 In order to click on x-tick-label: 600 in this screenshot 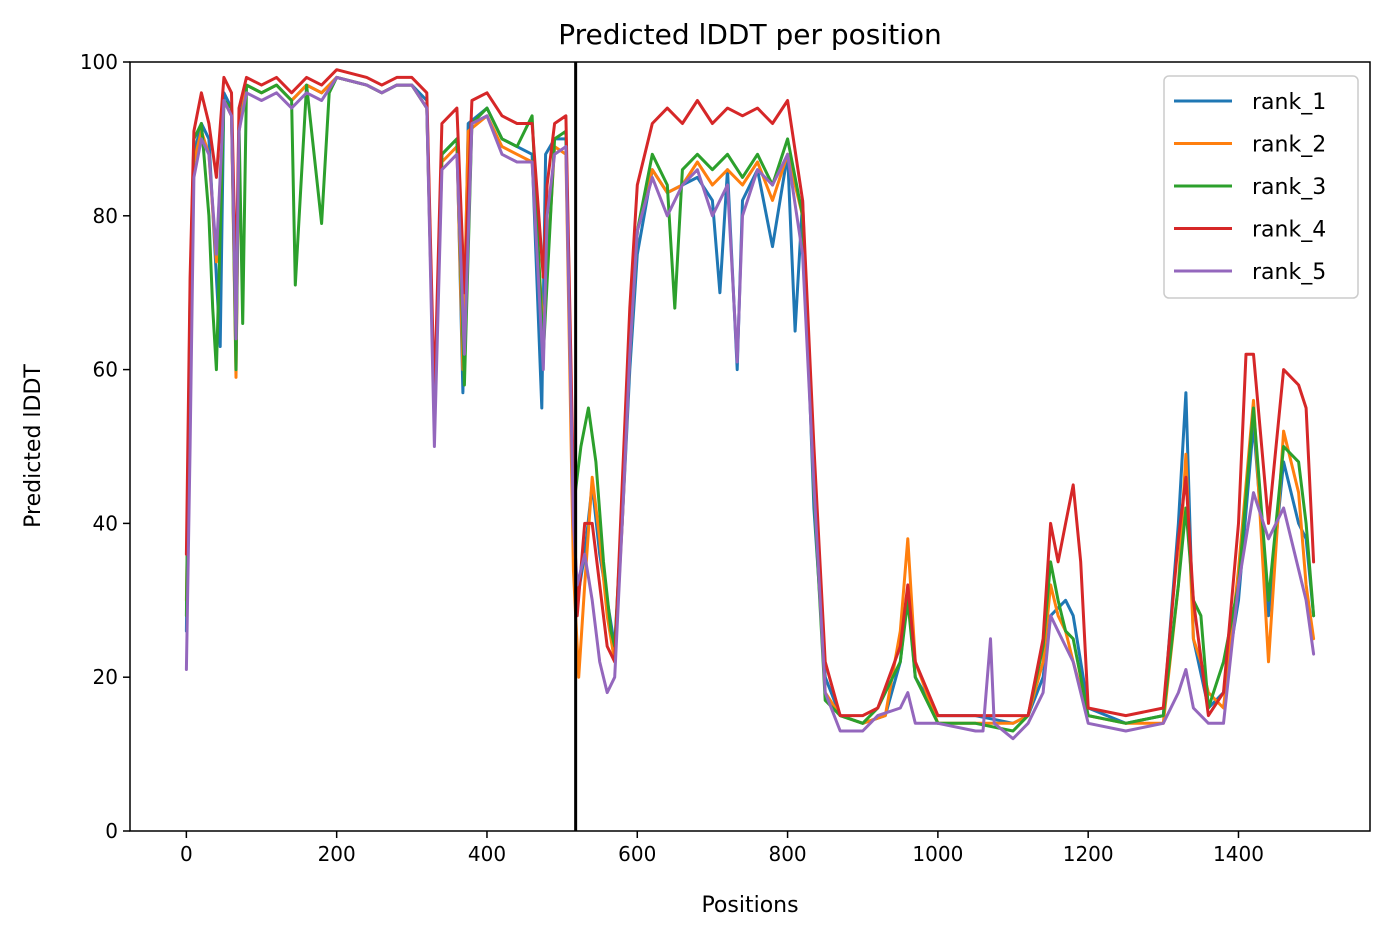, I will do `click(637, 854)`.